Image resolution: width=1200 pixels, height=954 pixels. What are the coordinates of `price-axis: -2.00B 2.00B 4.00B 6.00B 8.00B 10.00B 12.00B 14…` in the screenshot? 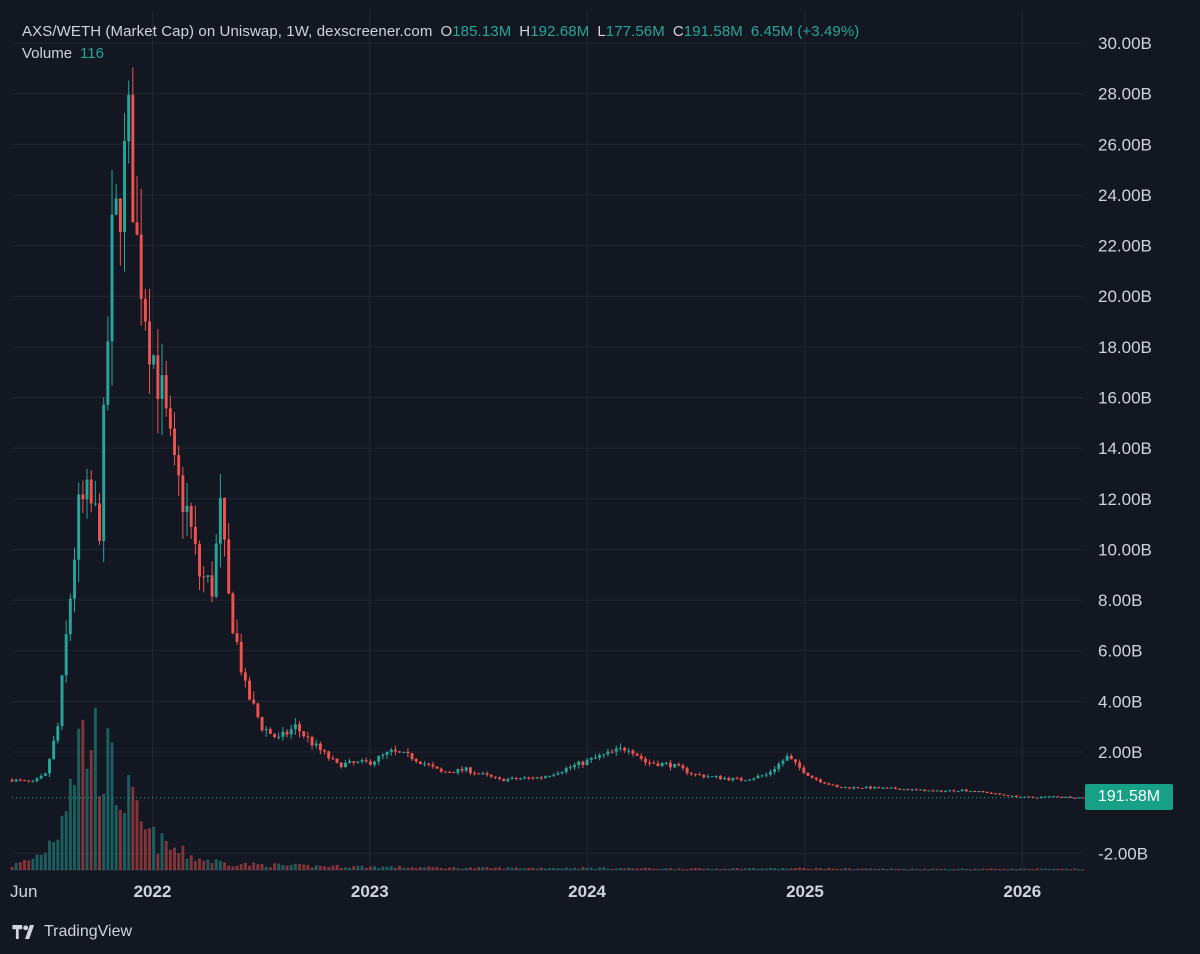 It's located at (1125, 448).